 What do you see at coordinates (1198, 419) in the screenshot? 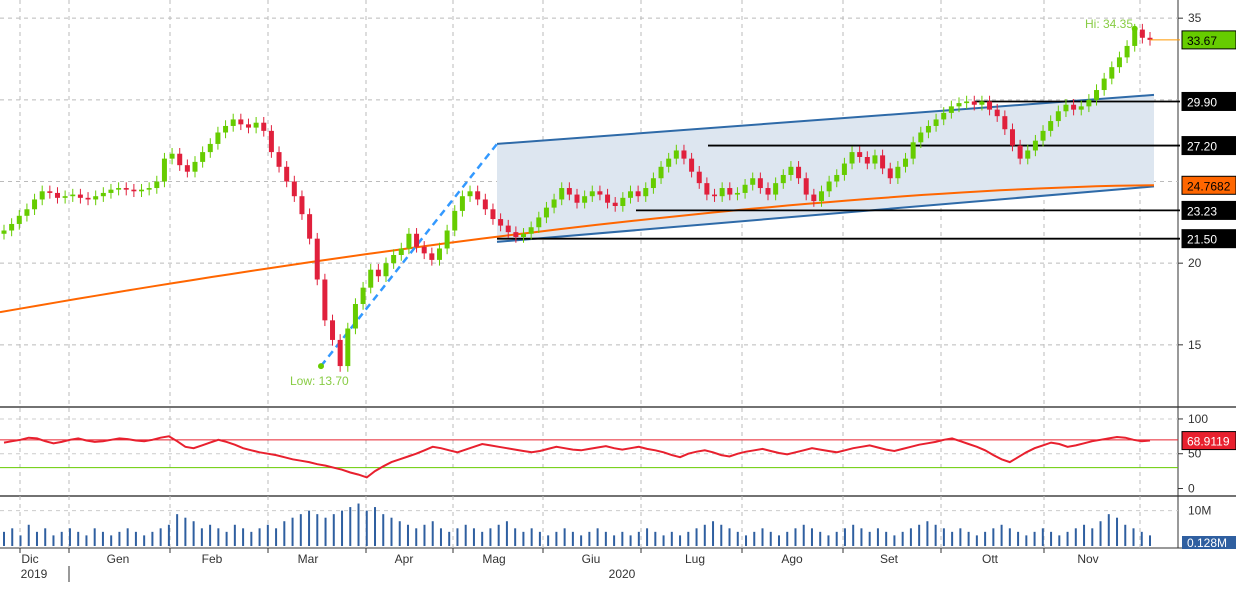
I see `rsi-tick-label: 100` at bounding box center [1198, 419].